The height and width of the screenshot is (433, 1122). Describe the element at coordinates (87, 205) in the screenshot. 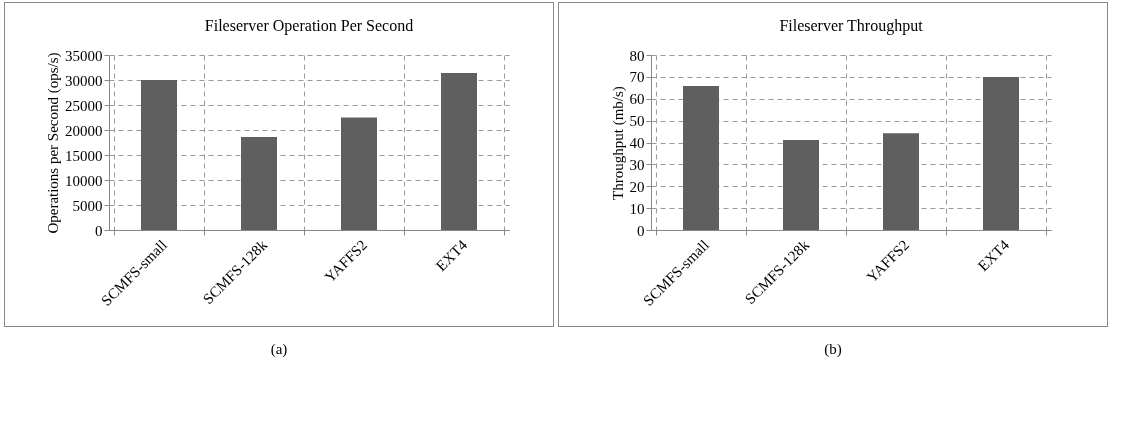

I see `y-tick-label: 5000` at that location.